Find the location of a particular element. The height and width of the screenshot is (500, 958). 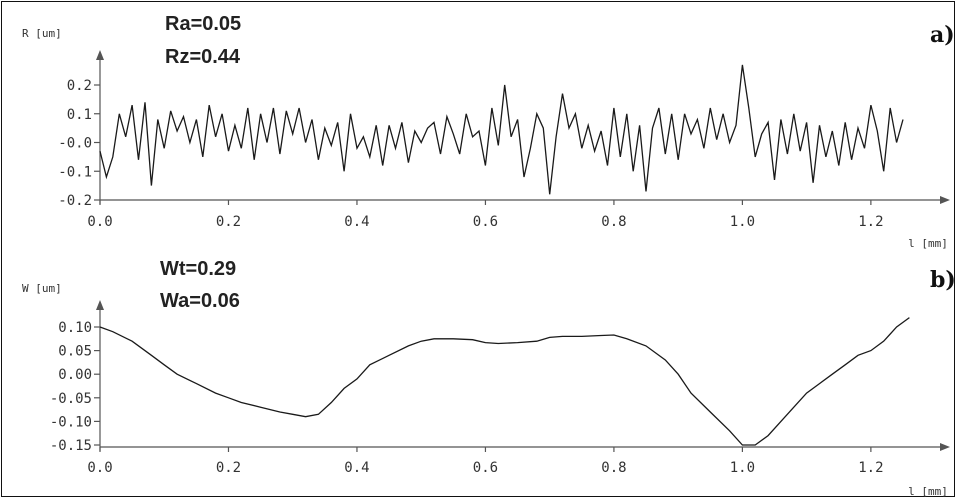

y-axis-label: R [um] is located at coordinates (42, 33).